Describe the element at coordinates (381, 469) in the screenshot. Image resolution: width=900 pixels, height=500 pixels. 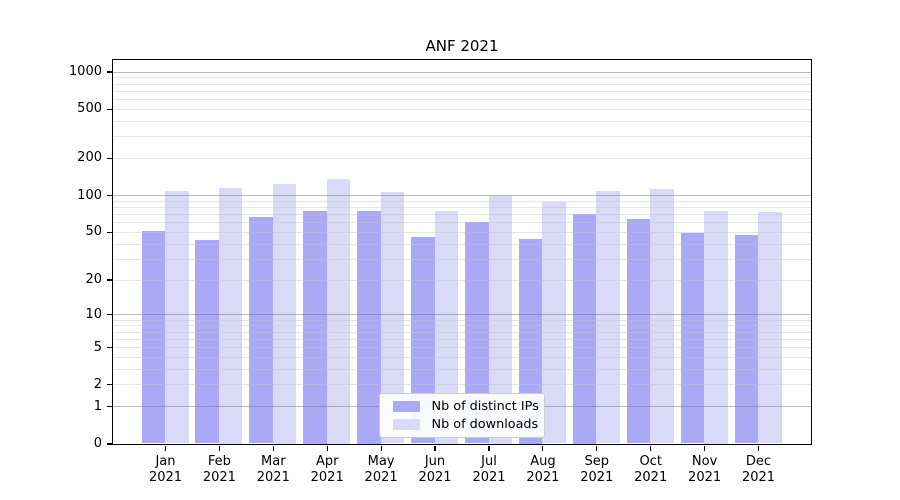
I see `x-tick-label-may: May 2021` at that location.